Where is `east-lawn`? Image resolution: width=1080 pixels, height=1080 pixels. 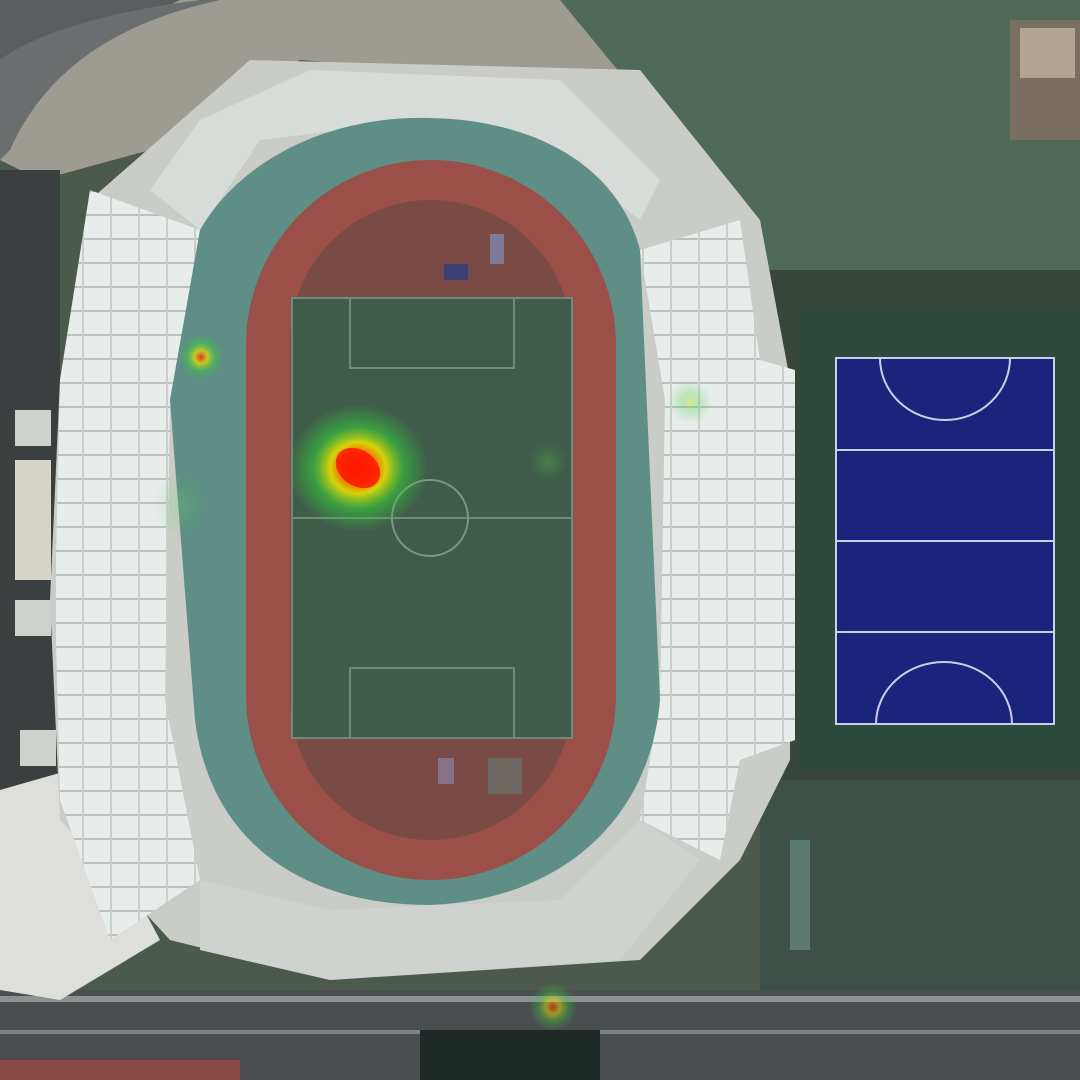
east-lawn is located at coordinates (920, 885).